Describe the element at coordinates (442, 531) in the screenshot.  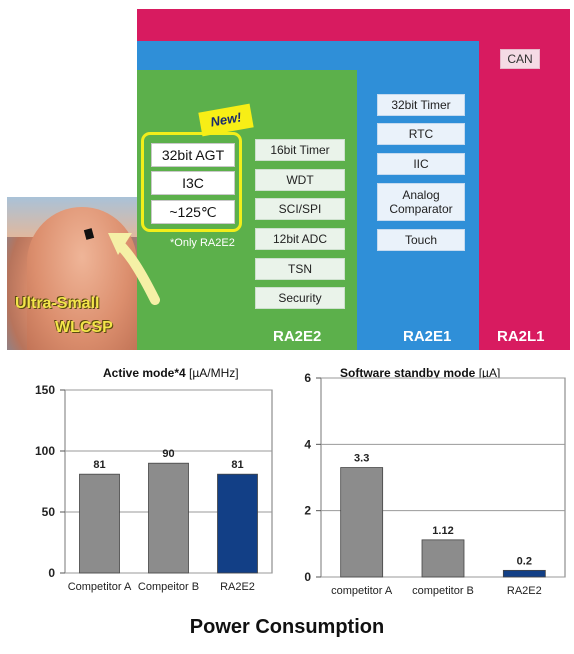
I see `chart2-value-label: 1.12` at that location.